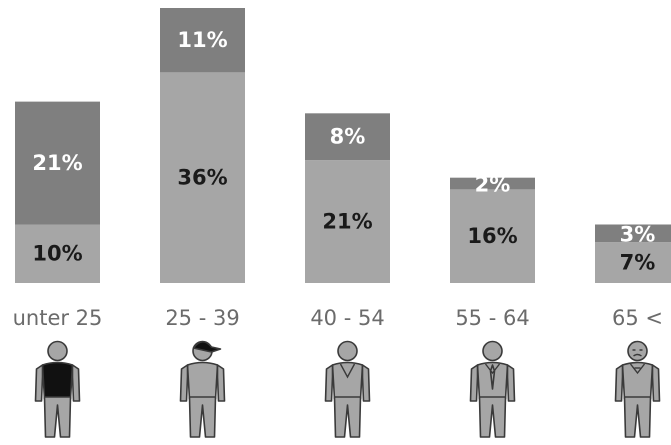  I want to click on category-label-0: unter 25, so click(58, 318).